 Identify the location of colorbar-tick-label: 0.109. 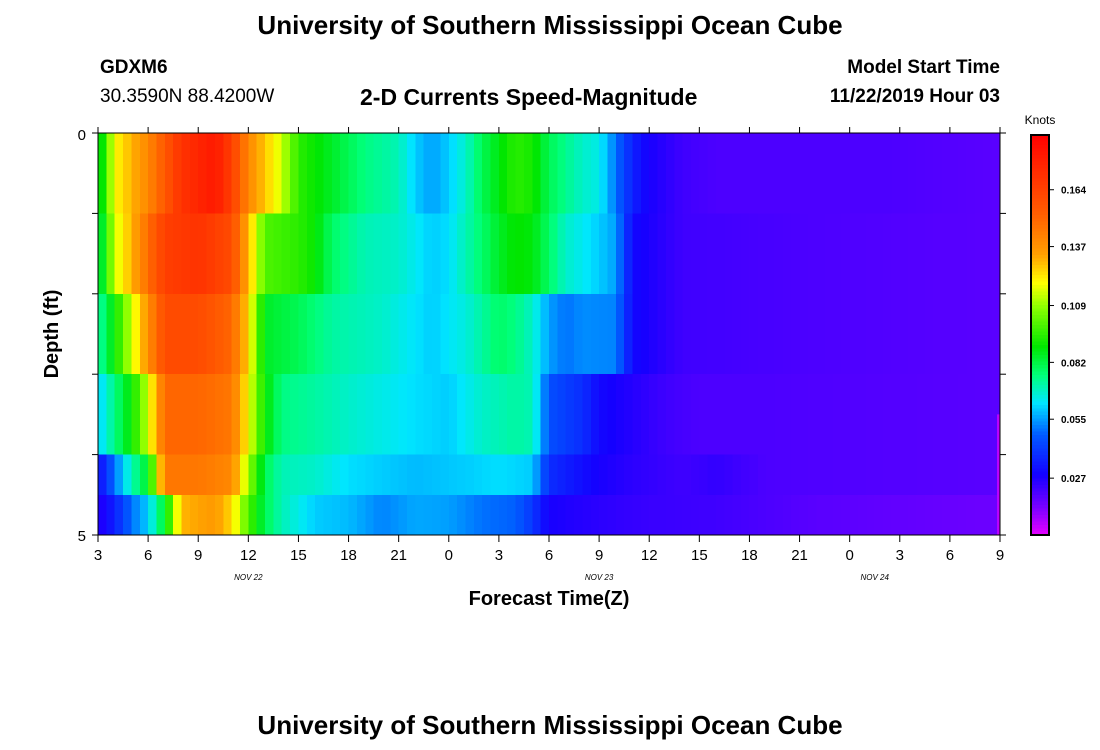
(1073, 307).